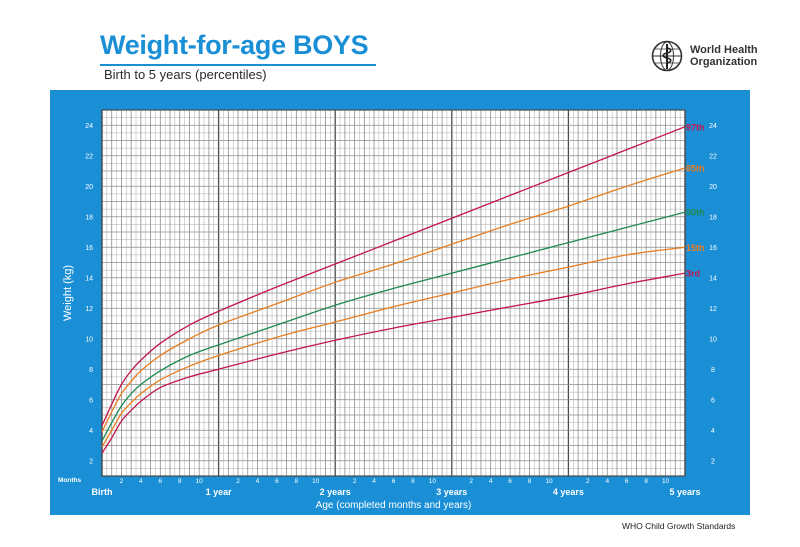 This screenshot has width=800, height=547. What do you see at coordinates (713, 156) in the screenshot?
I see `y-tick-label-right: 22` at bounding box center [713, 156].